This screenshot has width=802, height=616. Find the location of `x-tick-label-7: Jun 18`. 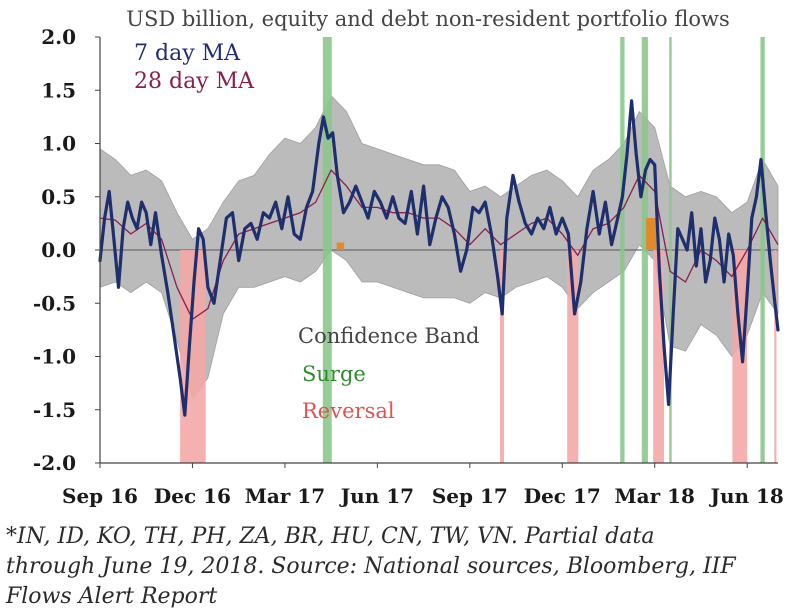

x-tick-label-7: Jun 18 is located at coordinates (746, 496).